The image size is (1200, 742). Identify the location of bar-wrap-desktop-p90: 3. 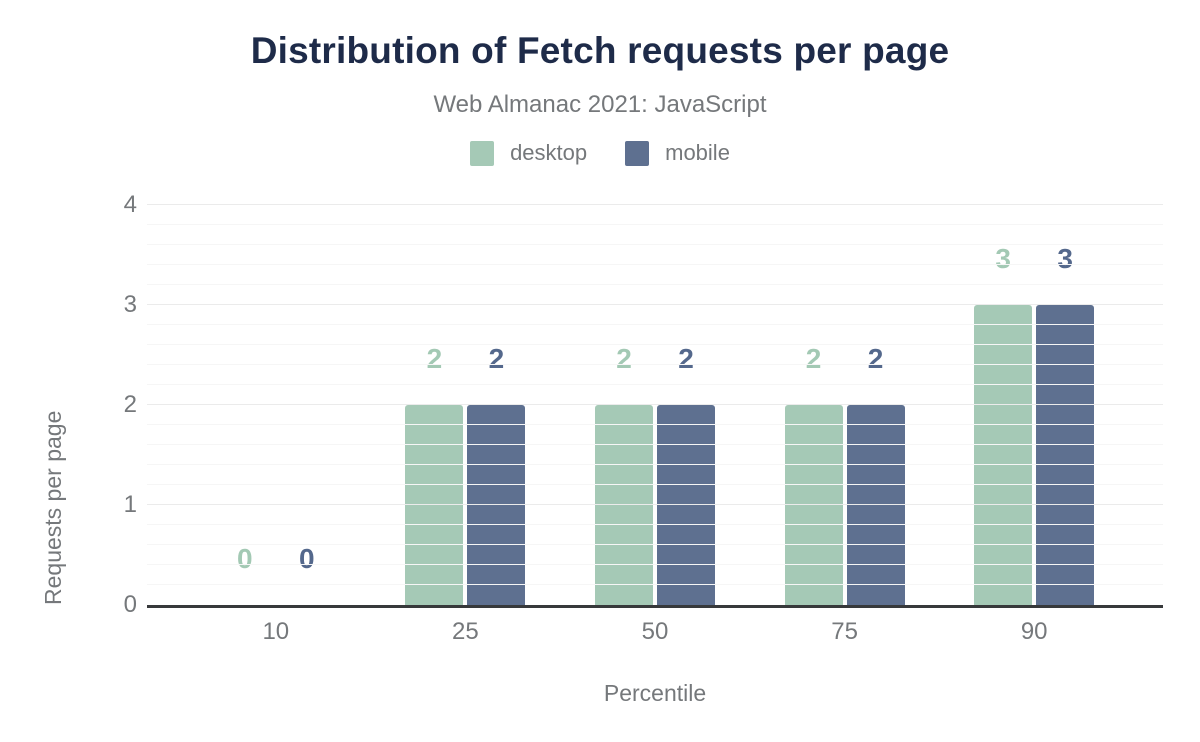
(1003, 405).